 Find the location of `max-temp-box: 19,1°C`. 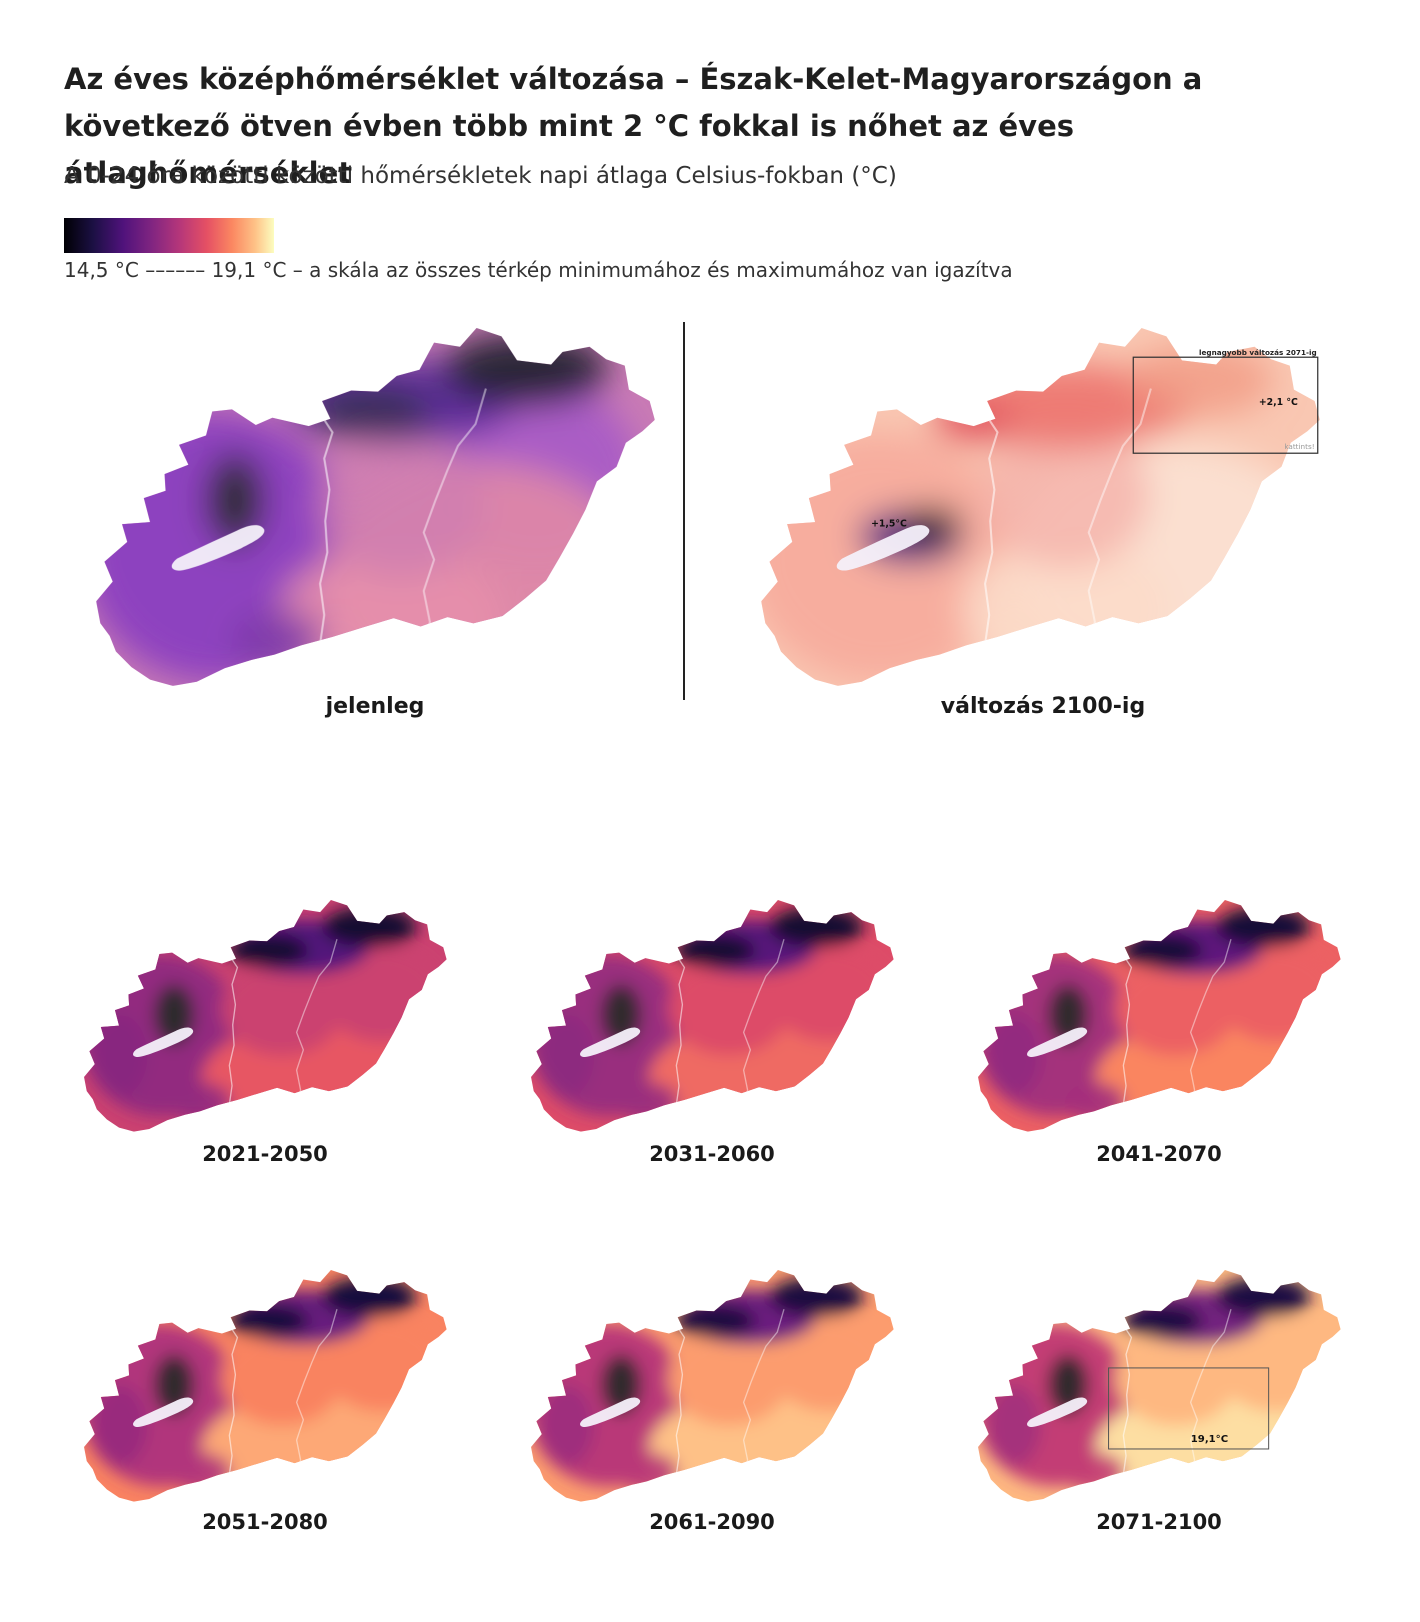

max-temp-box: 19,1°C is located at coordinates (1189, 1408).